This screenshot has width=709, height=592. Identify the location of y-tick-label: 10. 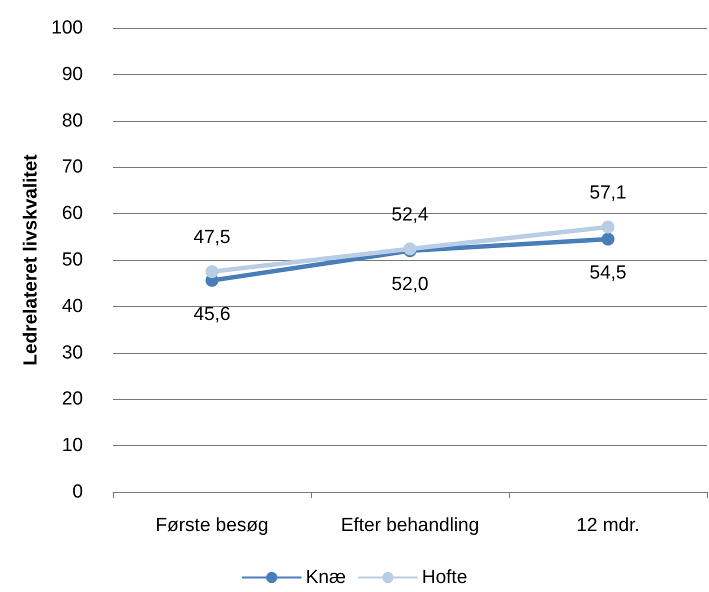
(72, 445).